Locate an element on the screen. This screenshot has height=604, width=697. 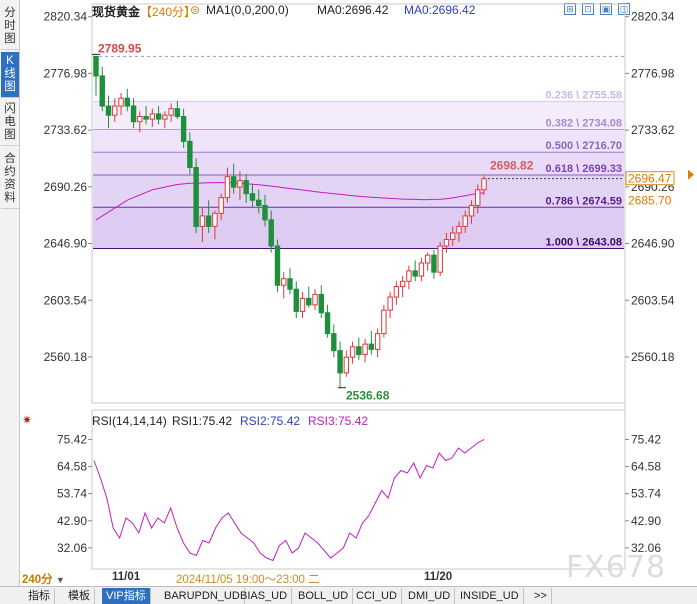
price-tick-left: 2603.54 is located at coordinates (66, 300).